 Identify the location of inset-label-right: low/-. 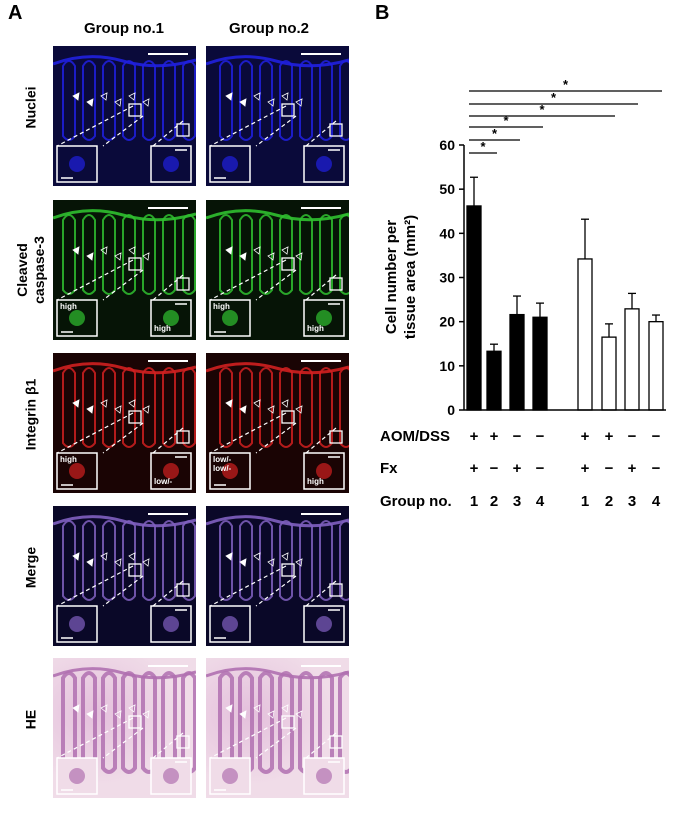
(163, 481).